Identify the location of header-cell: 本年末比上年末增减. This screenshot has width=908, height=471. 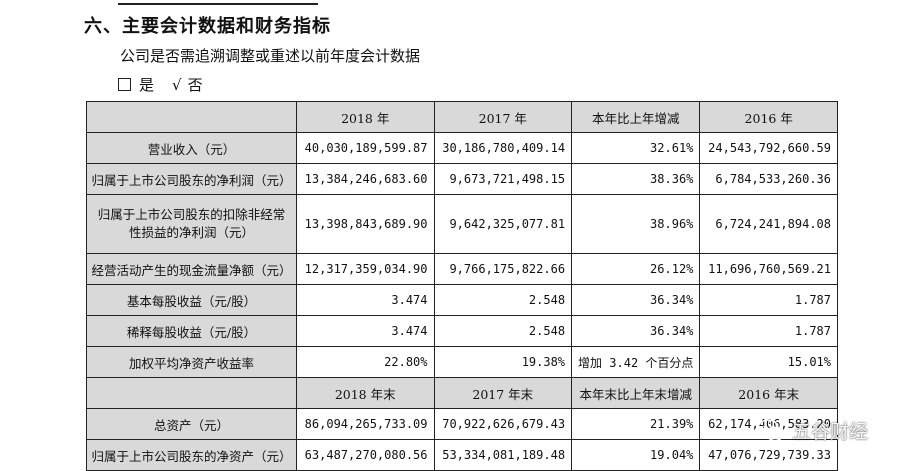
(636, 393).